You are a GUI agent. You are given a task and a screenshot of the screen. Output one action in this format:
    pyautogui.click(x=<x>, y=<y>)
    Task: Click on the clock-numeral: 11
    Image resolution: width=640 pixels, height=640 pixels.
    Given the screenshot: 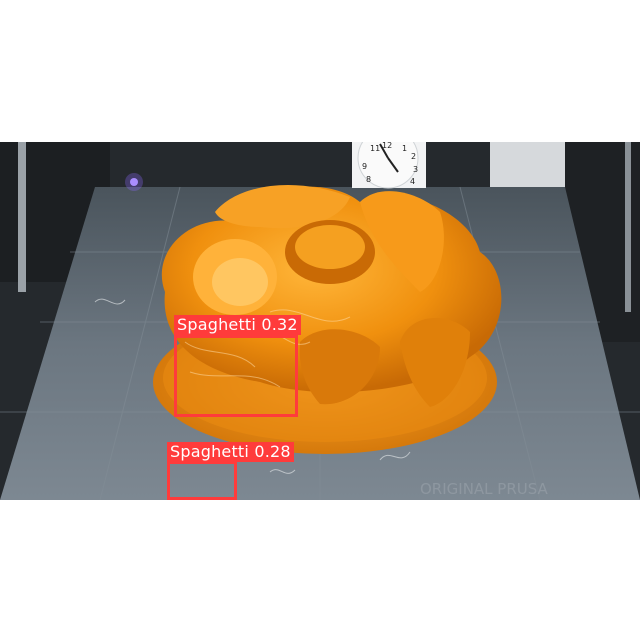 What is the action you would take?
    pyautogui.click(x=375, y=148)
    